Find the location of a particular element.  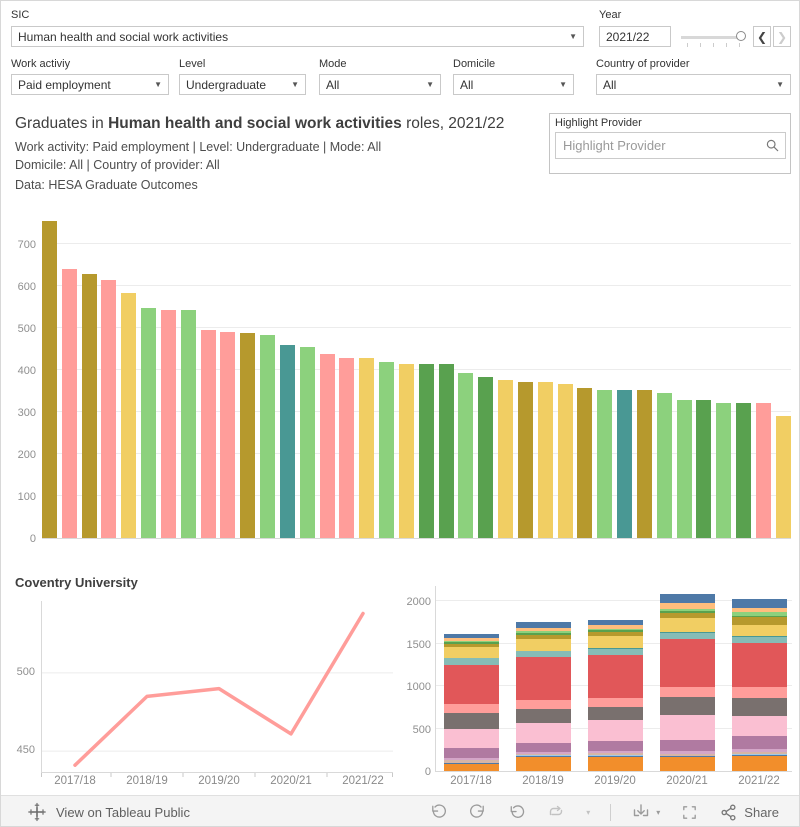

share-button: Share is located at coordinates (749, 812).